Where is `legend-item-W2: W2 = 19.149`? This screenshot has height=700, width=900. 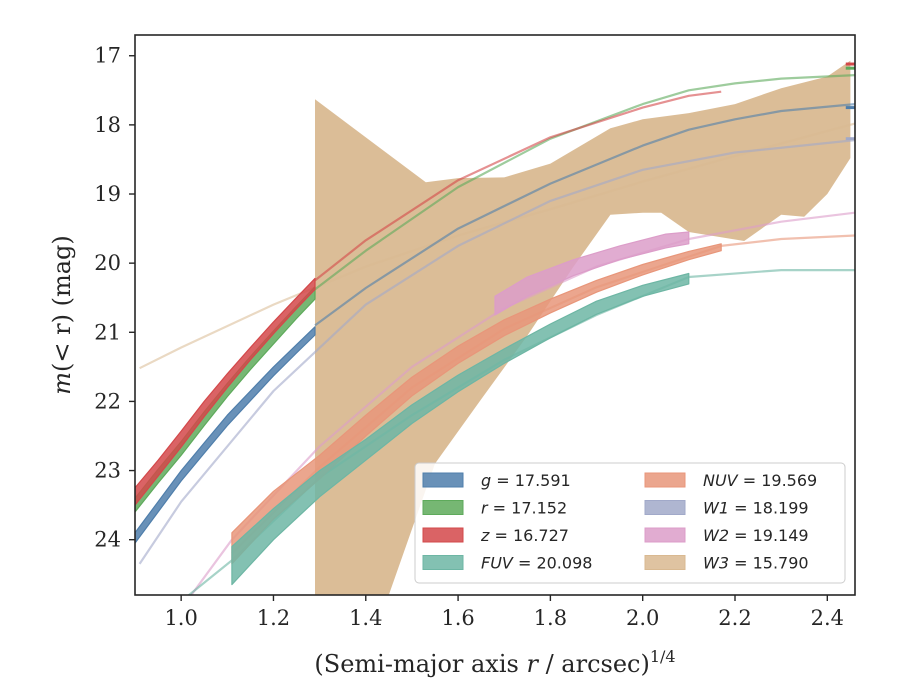
legend-item-W2: W2 = 19.149 is located at coordinates (726, 535).